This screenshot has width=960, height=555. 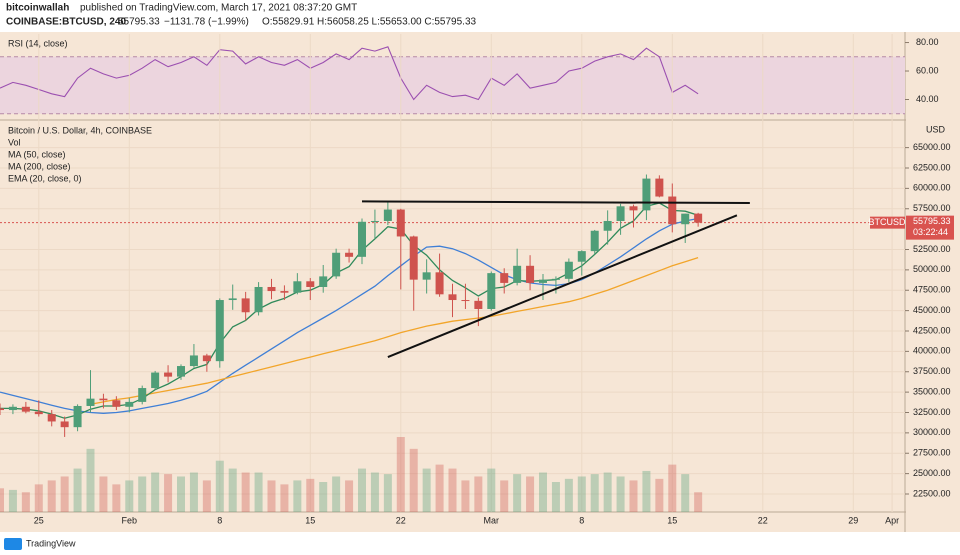 I want to click on y-tick-label: 62500.00, so click(x=932, y=167).